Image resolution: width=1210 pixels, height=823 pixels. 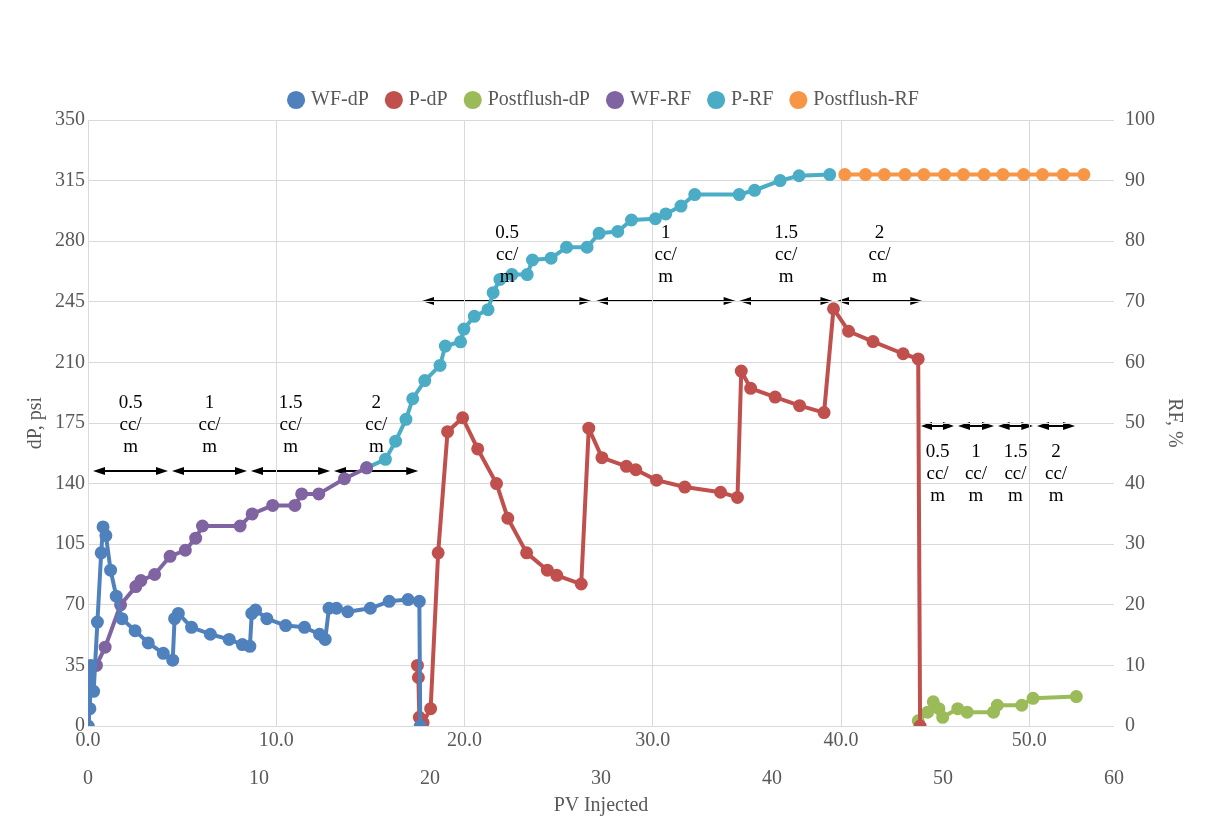 I want to click on y-tick-label: 280, so click(x=70, y=239).